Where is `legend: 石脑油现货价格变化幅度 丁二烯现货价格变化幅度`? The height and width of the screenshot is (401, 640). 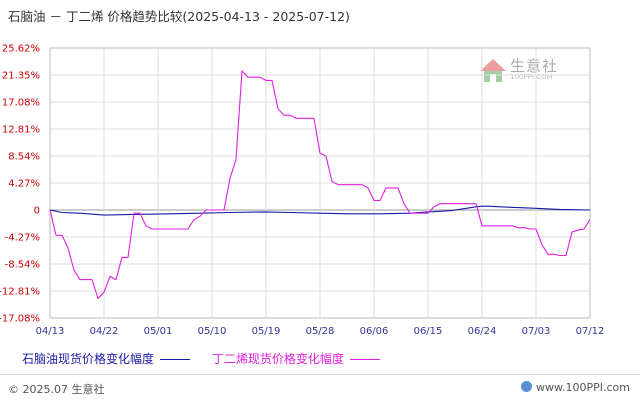
legend: 石脑油现货价格变化幅度 丁二烯现货价格变化幅度 is located at coordinates (210, 358).